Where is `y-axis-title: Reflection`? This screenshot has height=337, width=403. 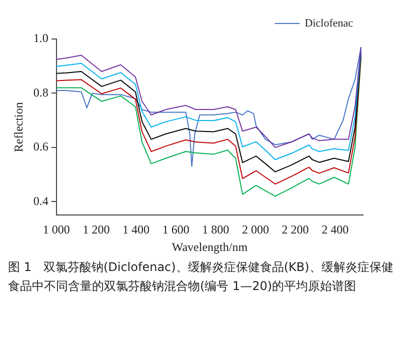 y-axis-title: Reflection is located at coordinates (18, 127).